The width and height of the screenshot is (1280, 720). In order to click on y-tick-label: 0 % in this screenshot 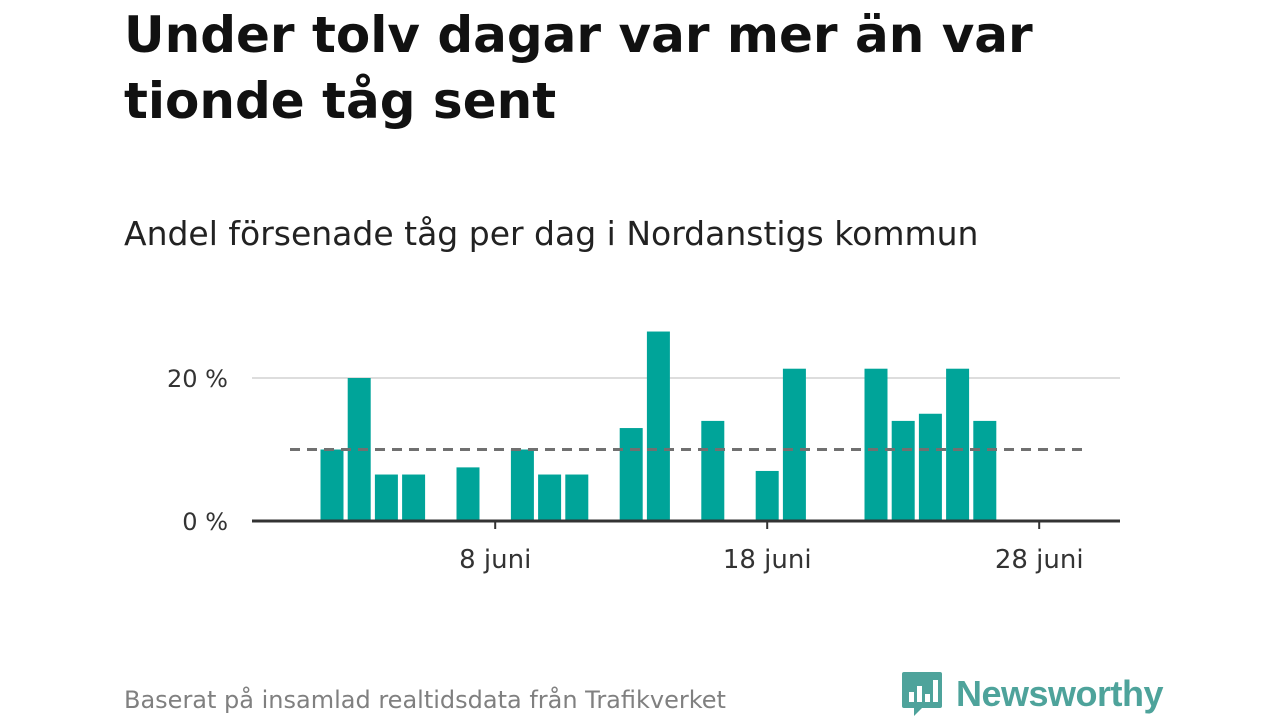, I will do `click(205, 522)`.